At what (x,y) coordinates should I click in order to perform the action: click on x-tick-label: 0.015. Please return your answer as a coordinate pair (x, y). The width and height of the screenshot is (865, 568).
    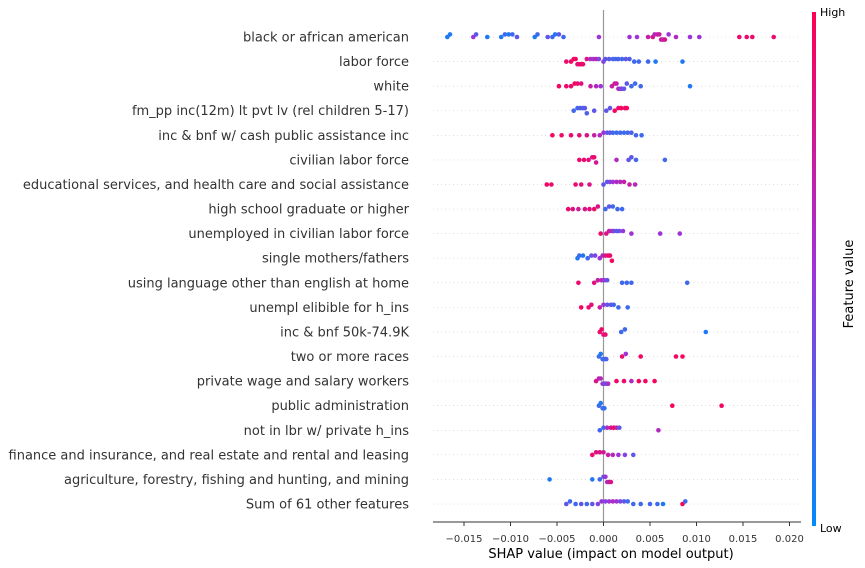
    Looking at the image, I should click on (743, 539).